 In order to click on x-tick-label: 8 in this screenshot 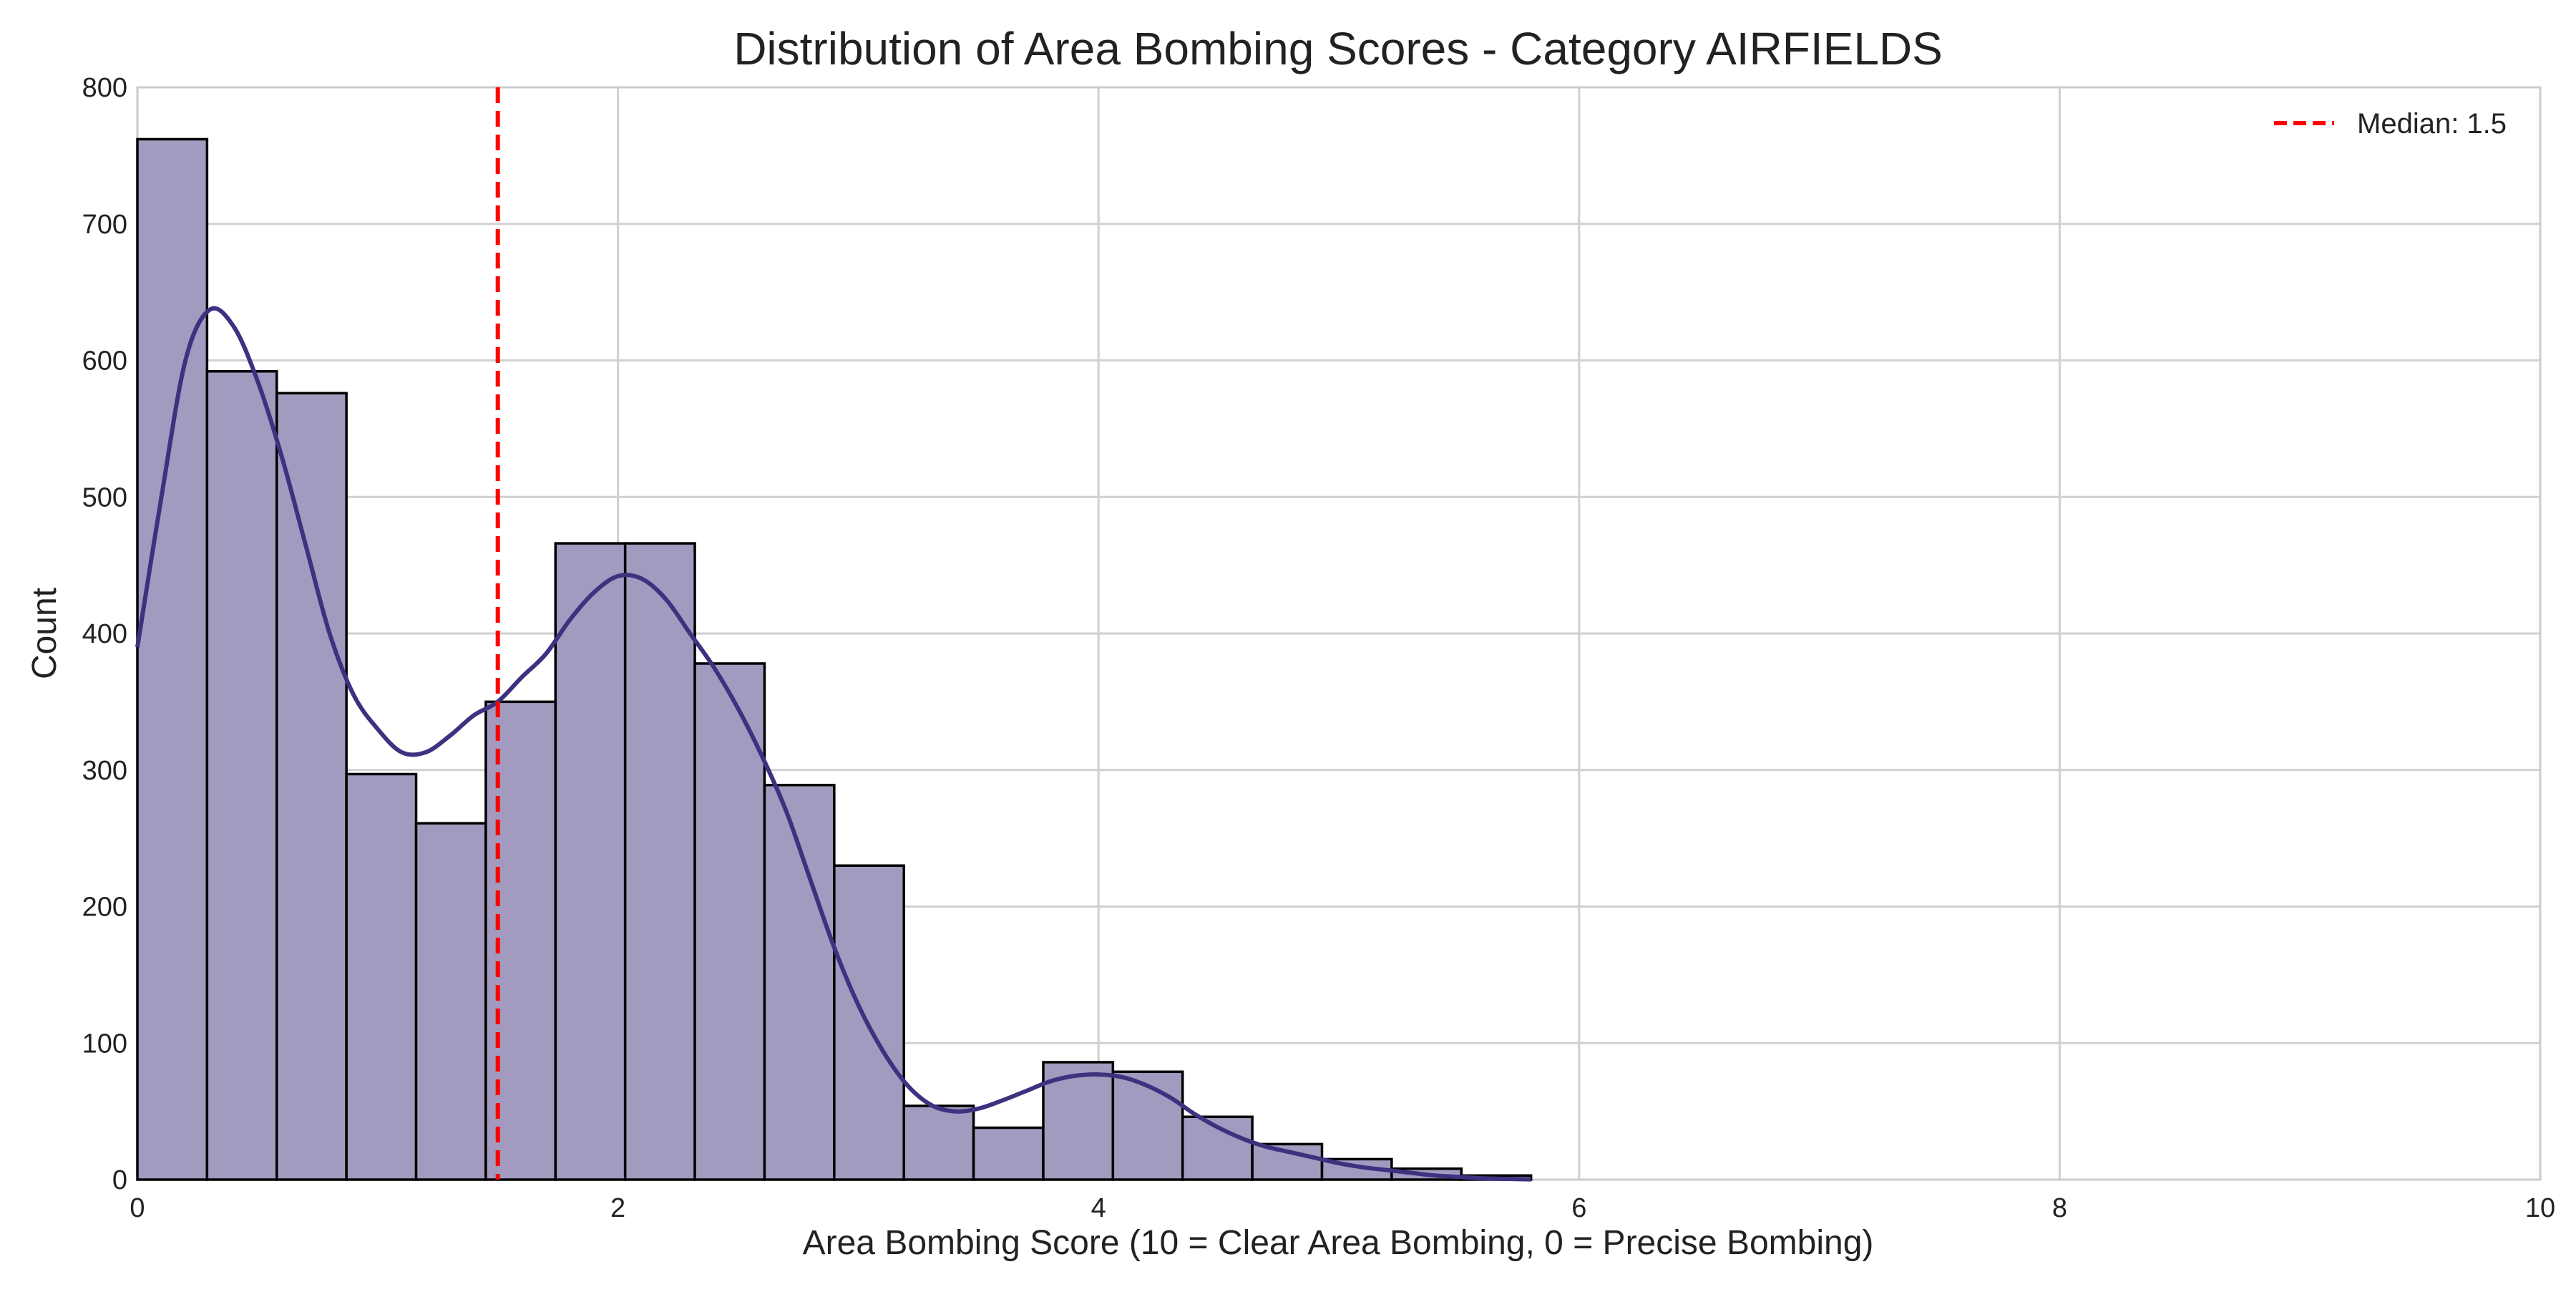, I will do `click(2059, 1208)`.